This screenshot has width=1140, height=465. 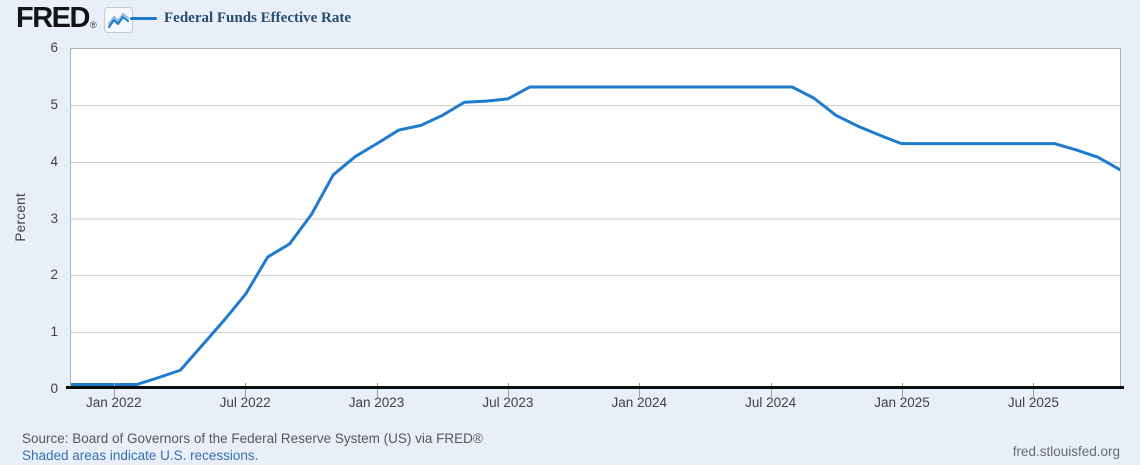 I want to click on x-axis-line, so click(x=595, y=387).